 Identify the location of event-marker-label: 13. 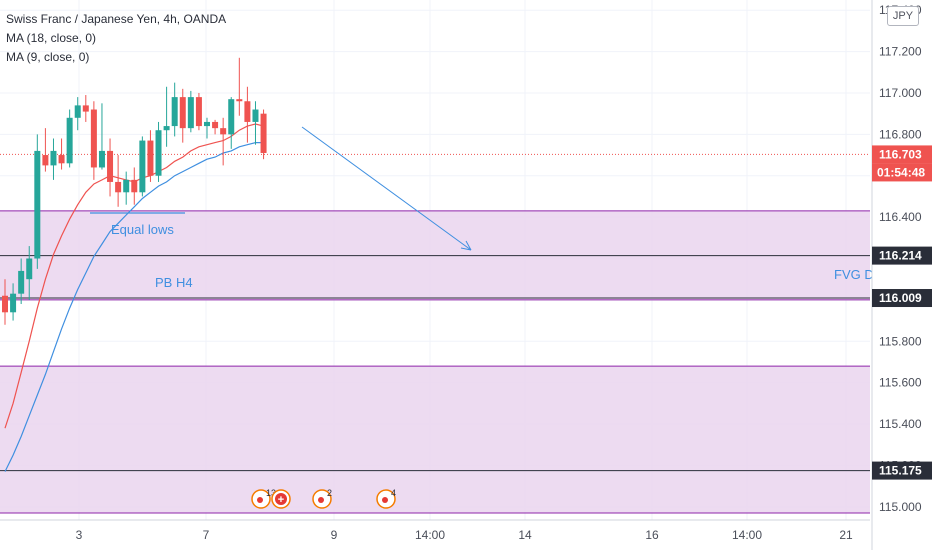
(271, 493).